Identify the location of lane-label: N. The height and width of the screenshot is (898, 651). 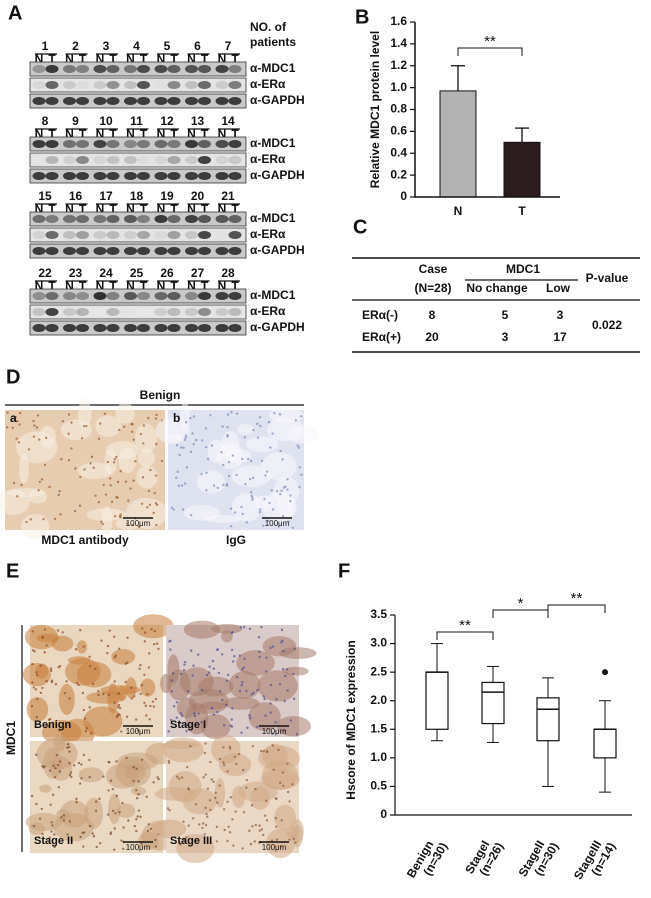
(39, 286).